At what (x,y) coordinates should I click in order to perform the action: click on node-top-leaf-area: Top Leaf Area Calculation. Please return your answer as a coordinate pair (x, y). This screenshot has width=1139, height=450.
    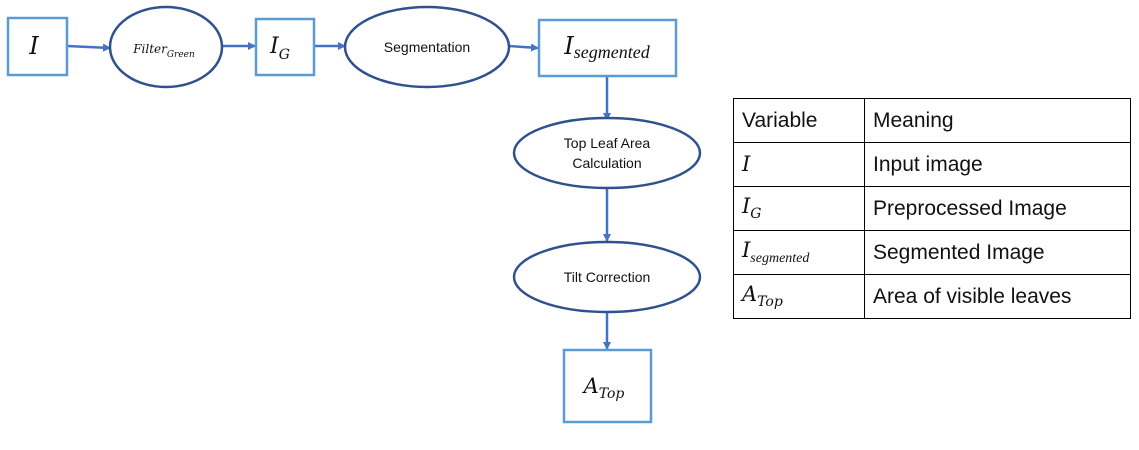
    Looking at the image, I should click on (607, 153).